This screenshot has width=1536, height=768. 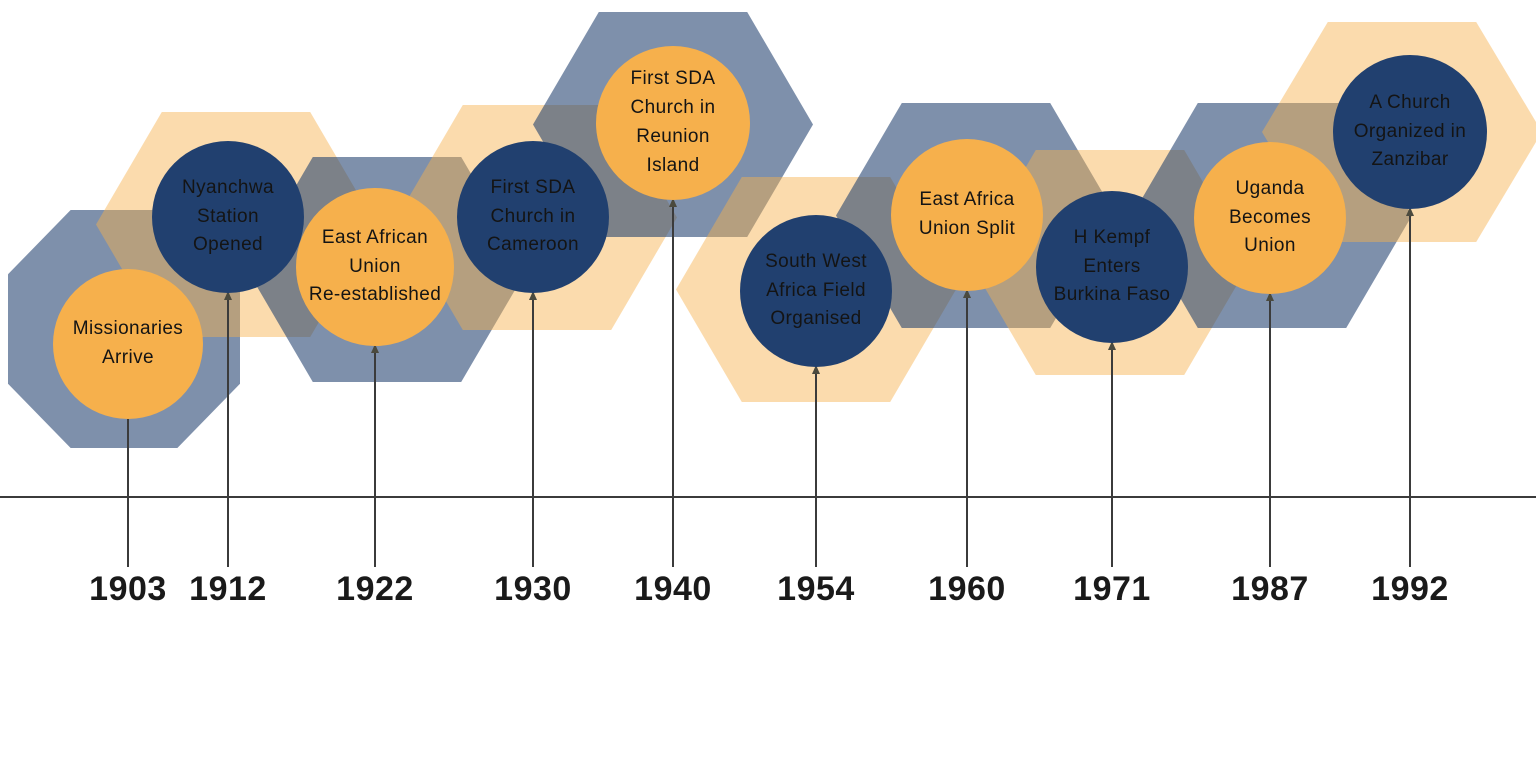 I want to click on year-label-1987: 1987, so click(x=1270, y=589).